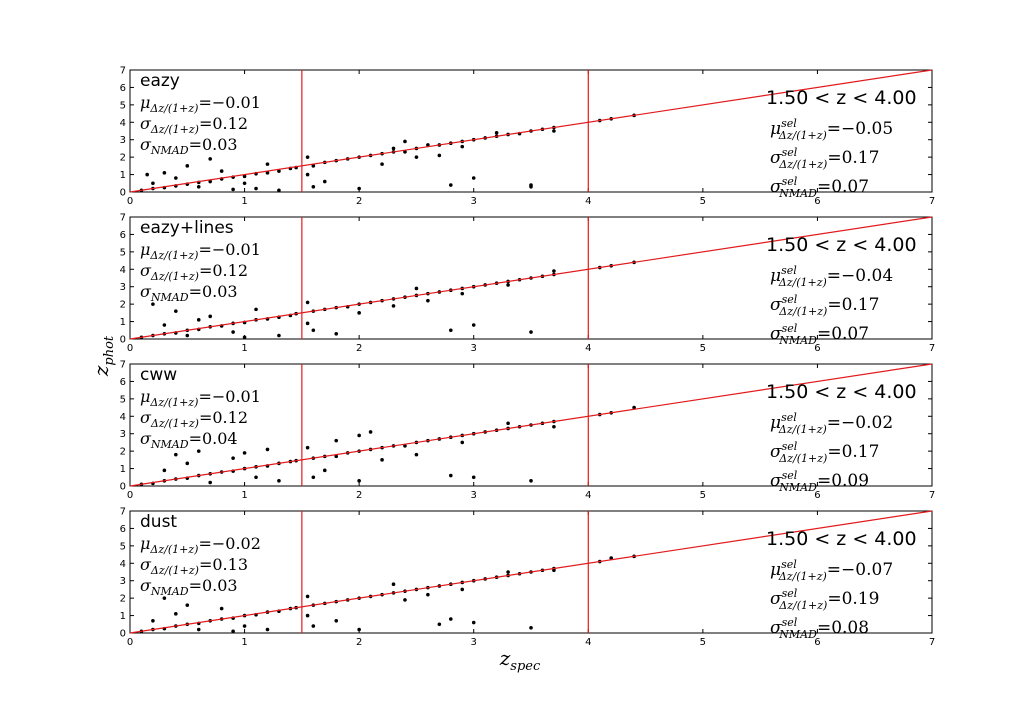 The width and height of the screenshot is (1035, 709). What do you see at coordinates (123, 140) in the screenshot?
I see `y-tick-label: 3` at bounding box center [123, 140].